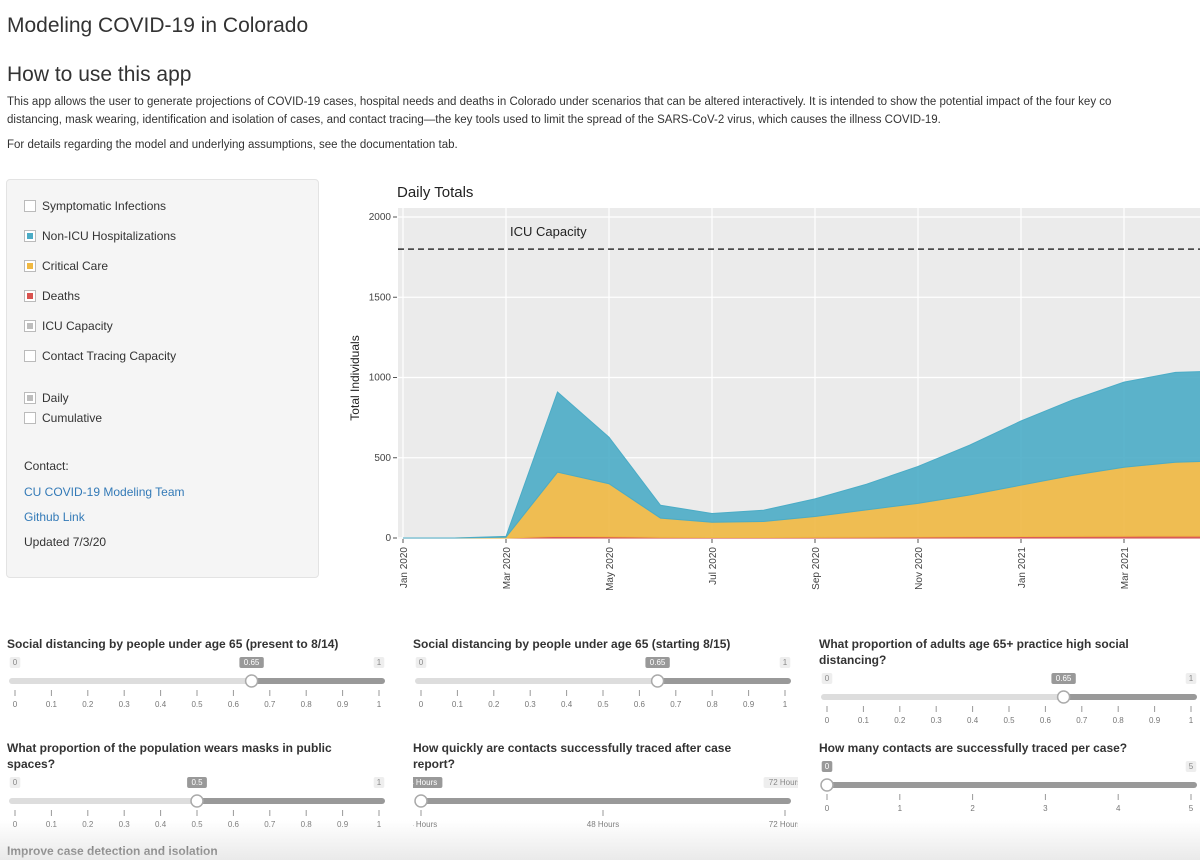 Image resolution: width=1200 pixels, height=860 pixels. I want to click on slider-min-label-bg, so click(421, 662).